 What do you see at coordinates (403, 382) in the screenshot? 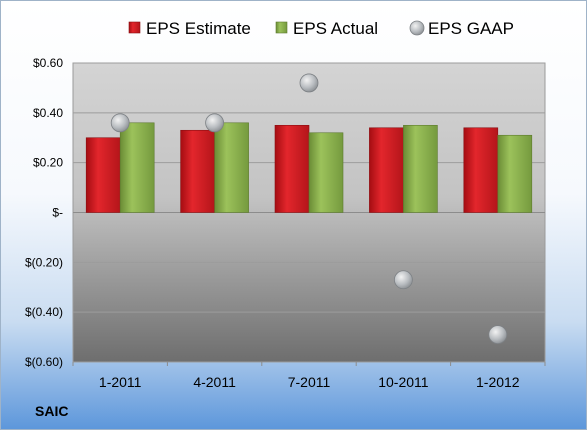
I see `x-tick-label: 10-2011` at bounding box center [403, 382].